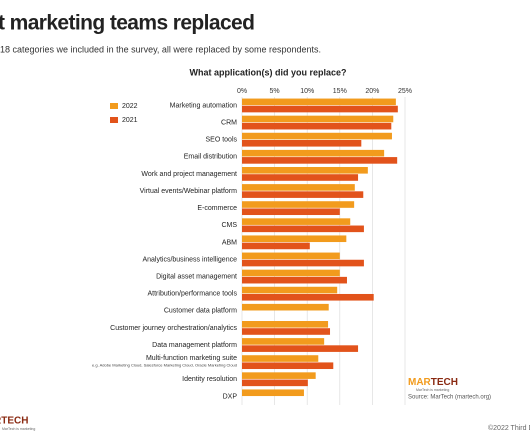 The height and width of the screenshot is (443, 530). What do you see at coordinates (275, 91) in the screenshot?
I see `x-tick-label: 5%` at bounding box center [275, 91].